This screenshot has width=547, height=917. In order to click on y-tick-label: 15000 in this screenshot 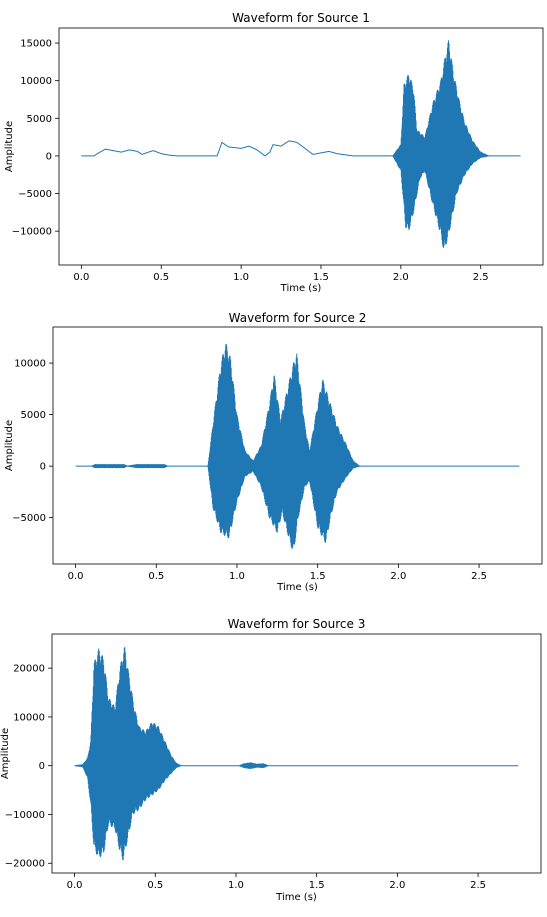, I will do `click(36, 44)`.